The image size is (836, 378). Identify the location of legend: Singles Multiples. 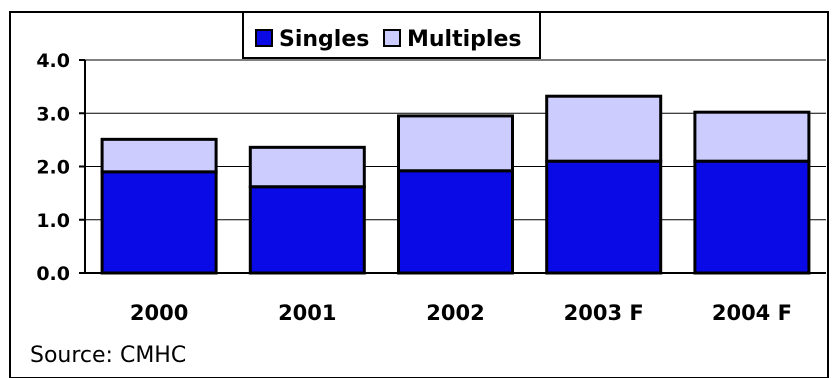
(391, 35).